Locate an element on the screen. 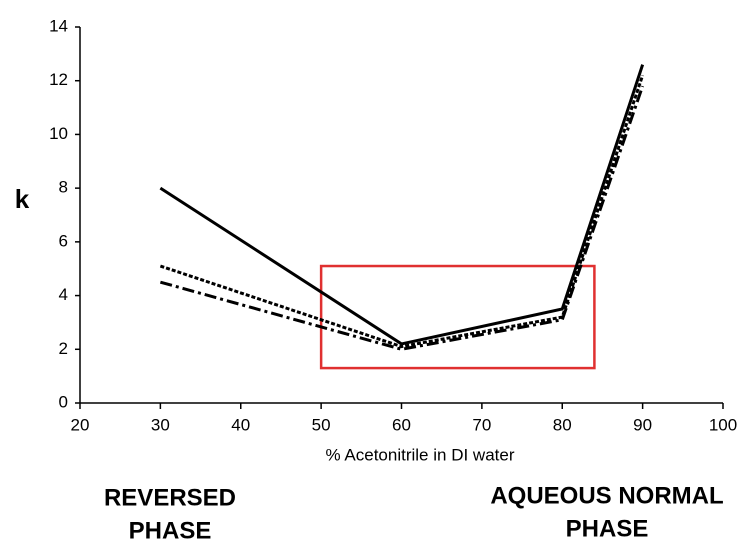  x-tick-label: 60 is located at coordinates (401, 424).